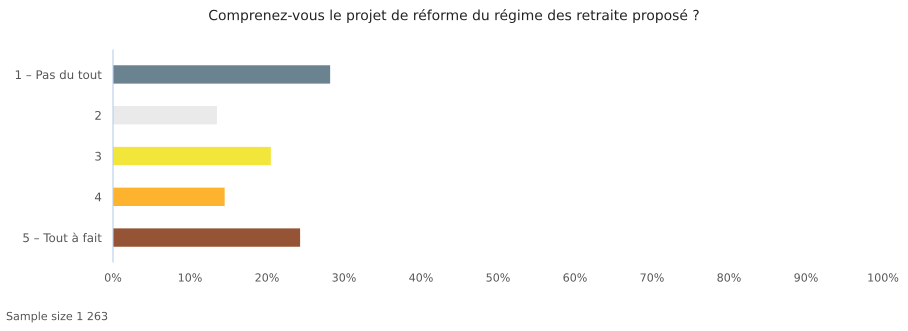  Describe the element at coordinates (113, 277) in the screenshot. I see `x-tick-label: 0%` at that location.